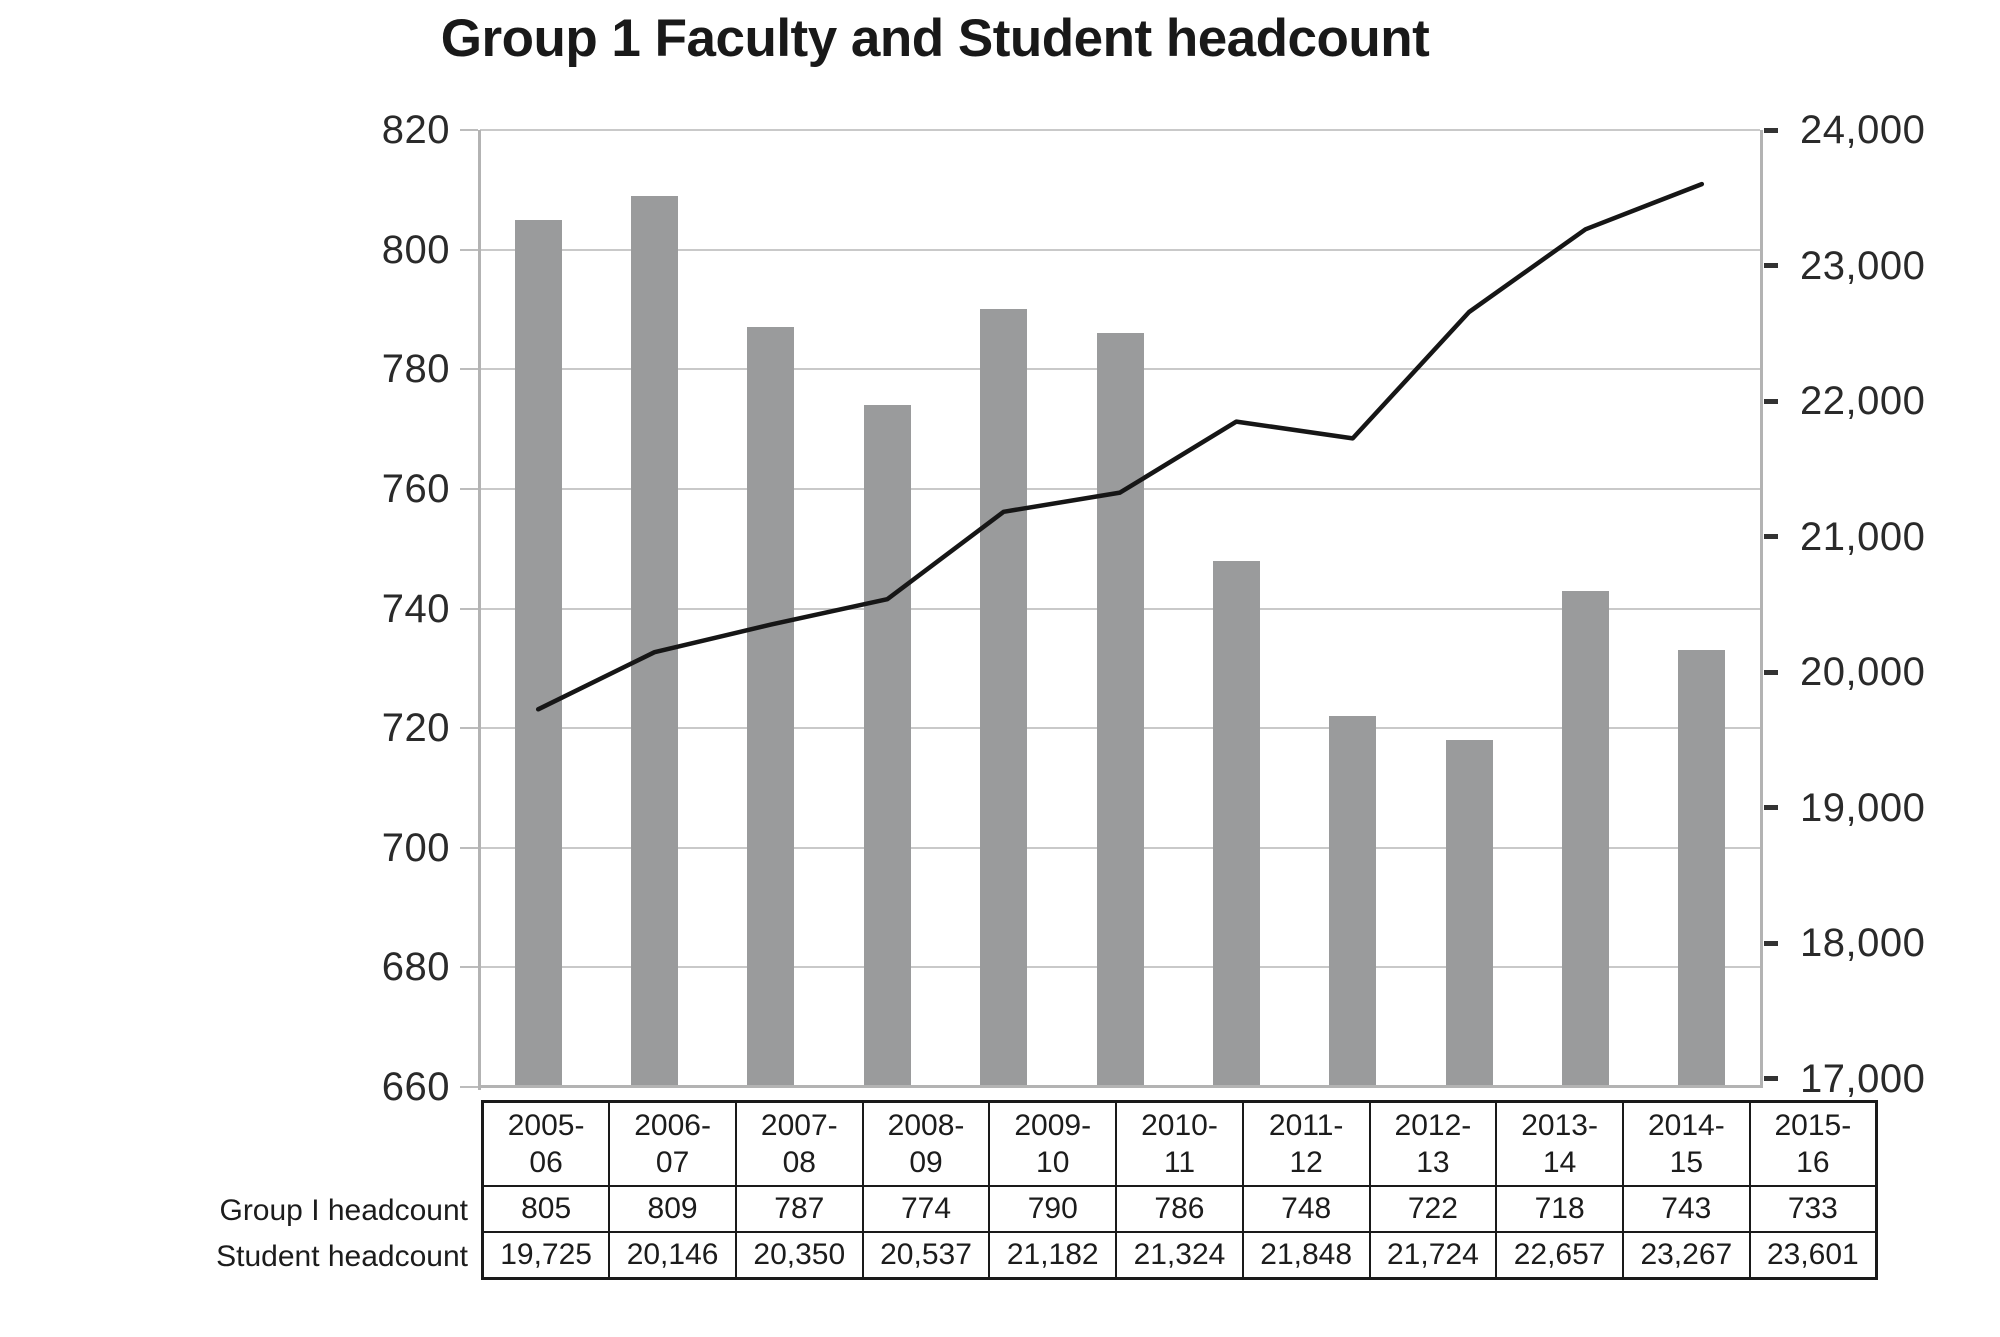 The width and height of the screenshot is (2000, 1337). Describe the element at coordinates (546, 1143) in the screenshot. I see `year-header-cell: 2005- 06` at that location.